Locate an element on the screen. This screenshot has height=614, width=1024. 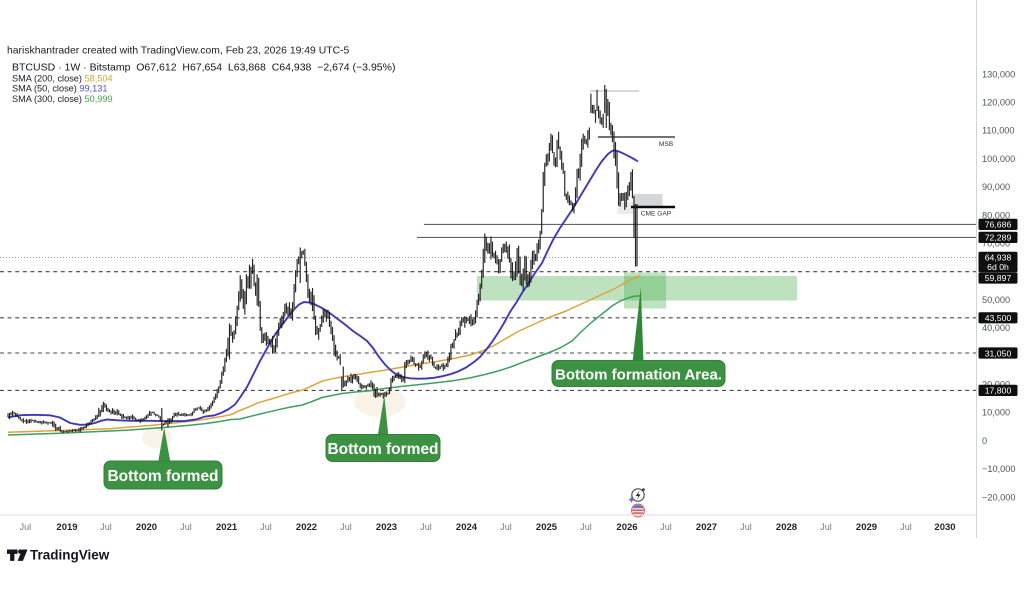
svg-text: 2025 is located at coordinates (547, 527).